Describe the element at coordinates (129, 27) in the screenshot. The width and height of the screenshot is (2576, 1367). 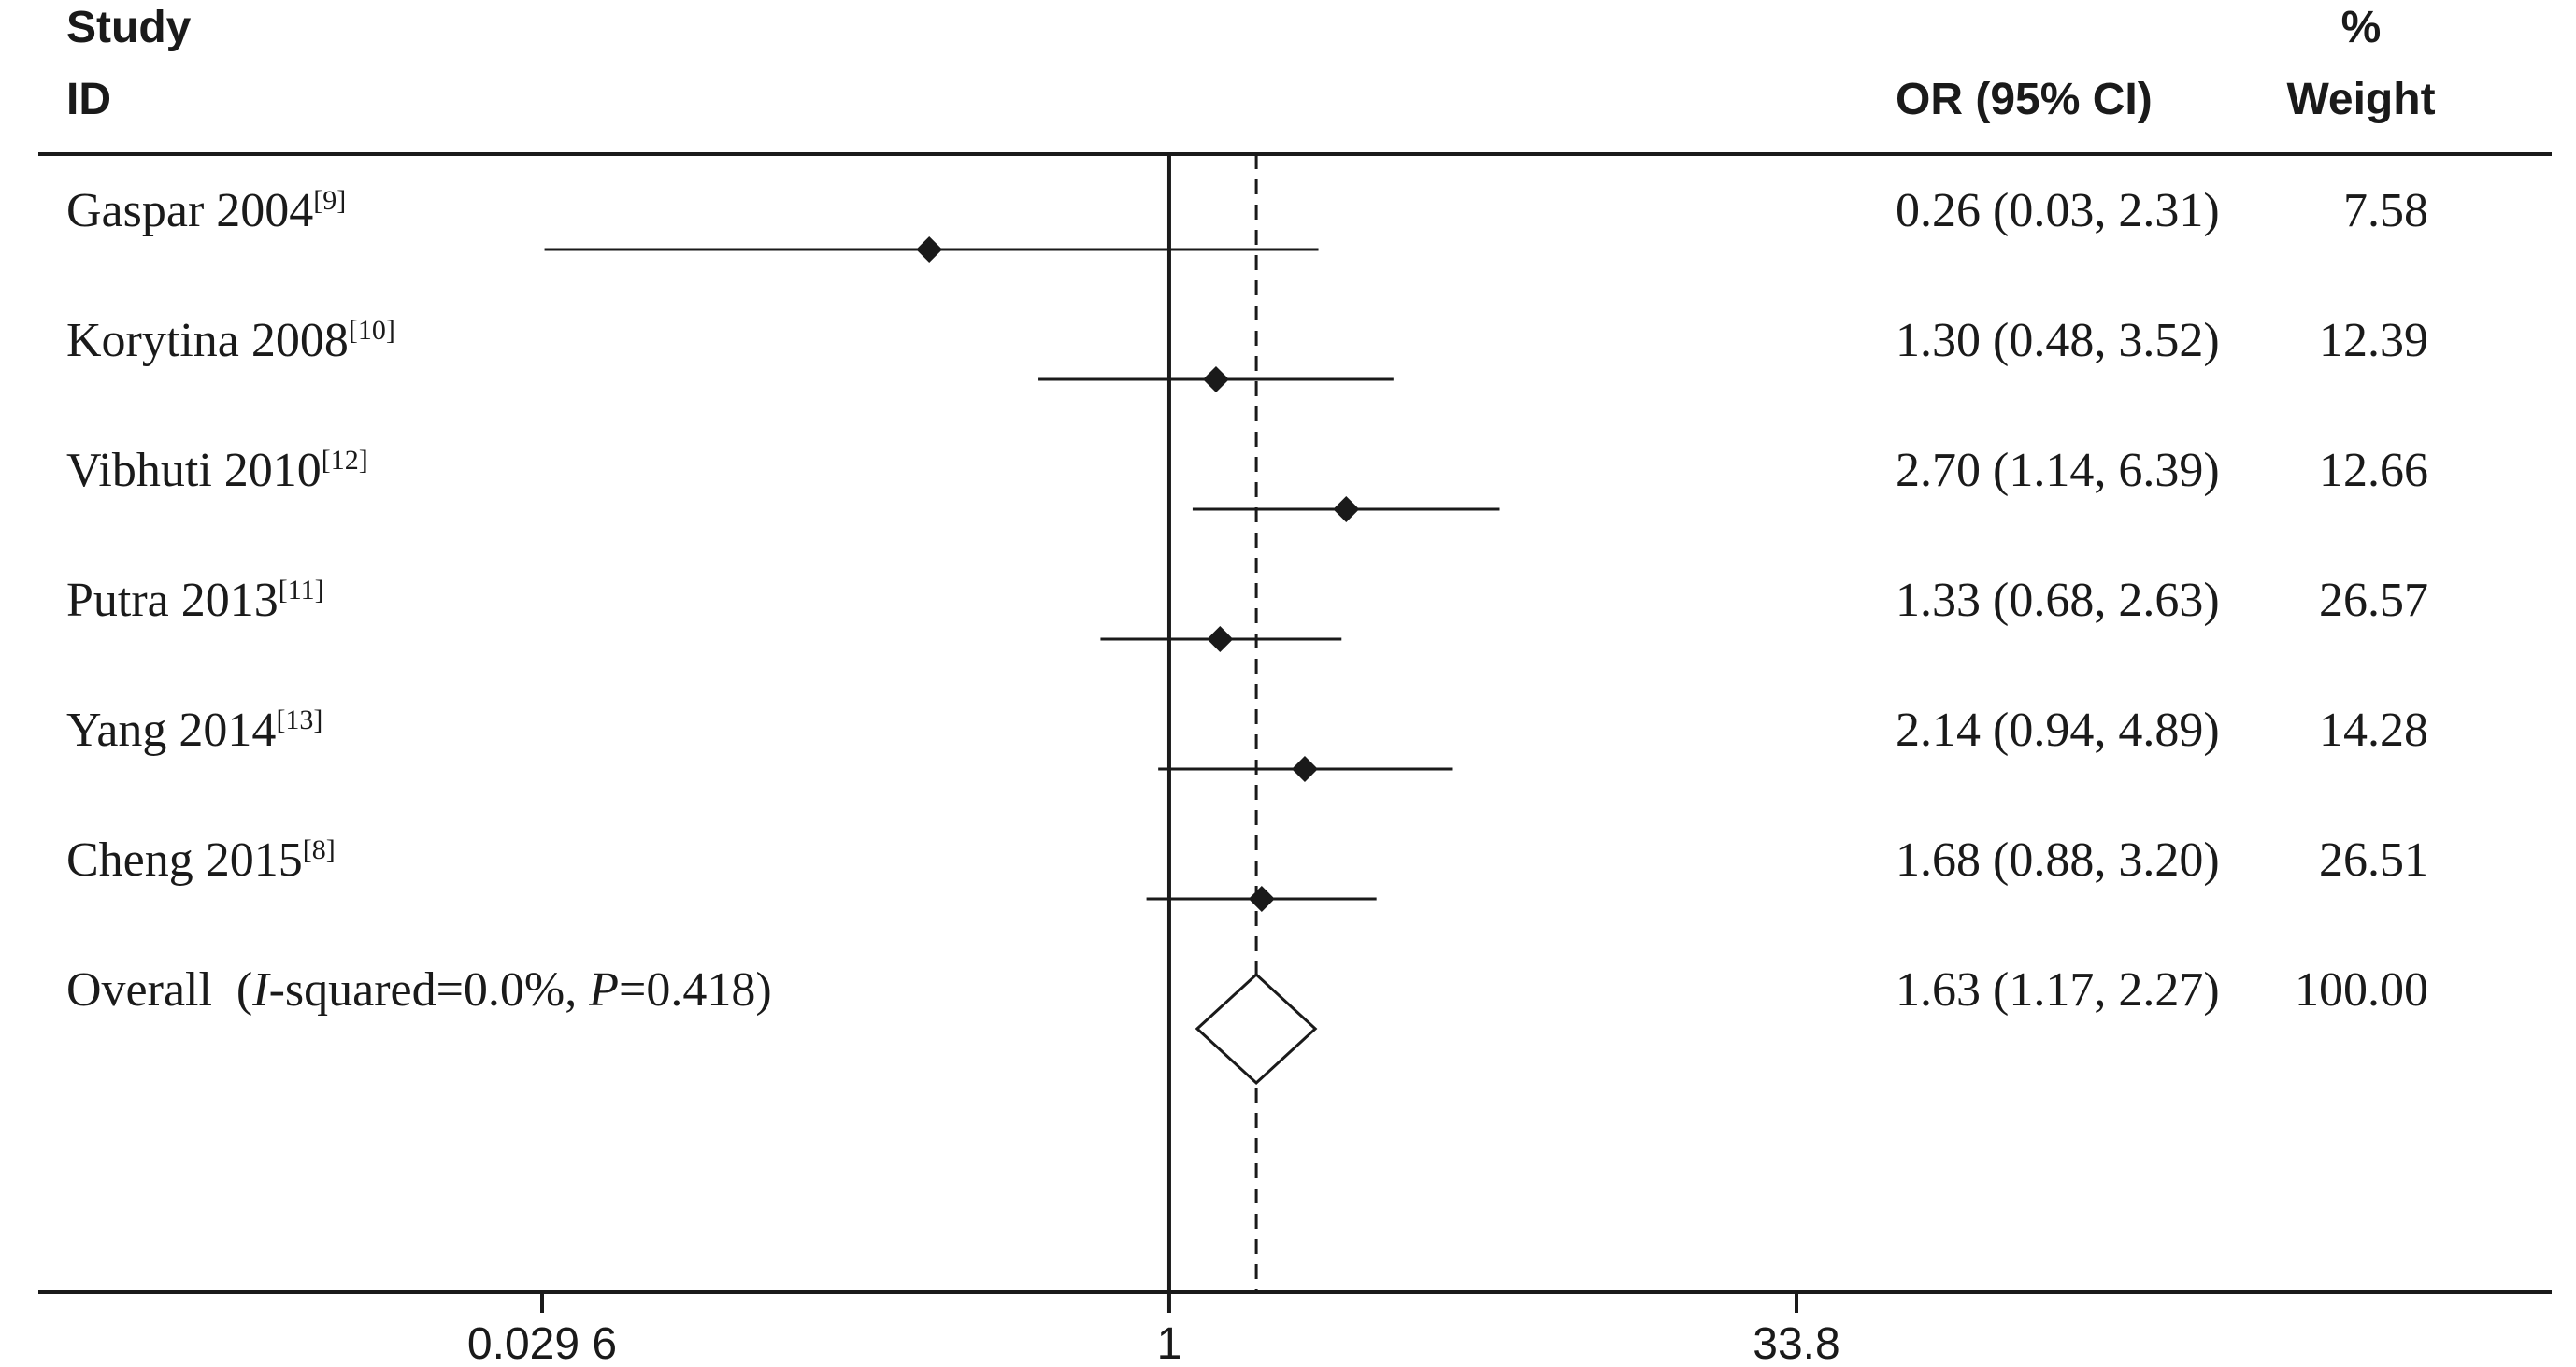
I see `header-study: Study` at that location.